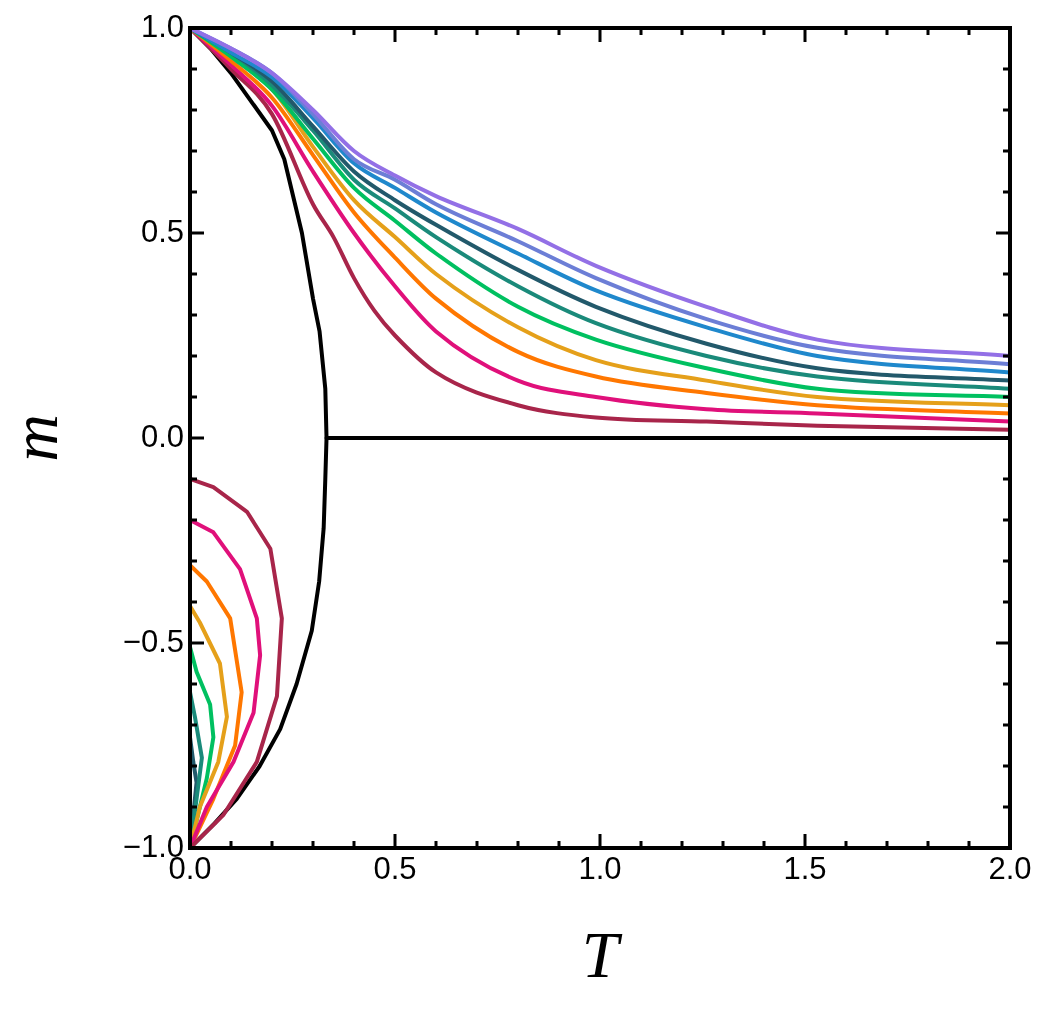 This screenshot has width=1042, height=1009. I want to click on y-tick-label: 0.5, so click(162, 231).